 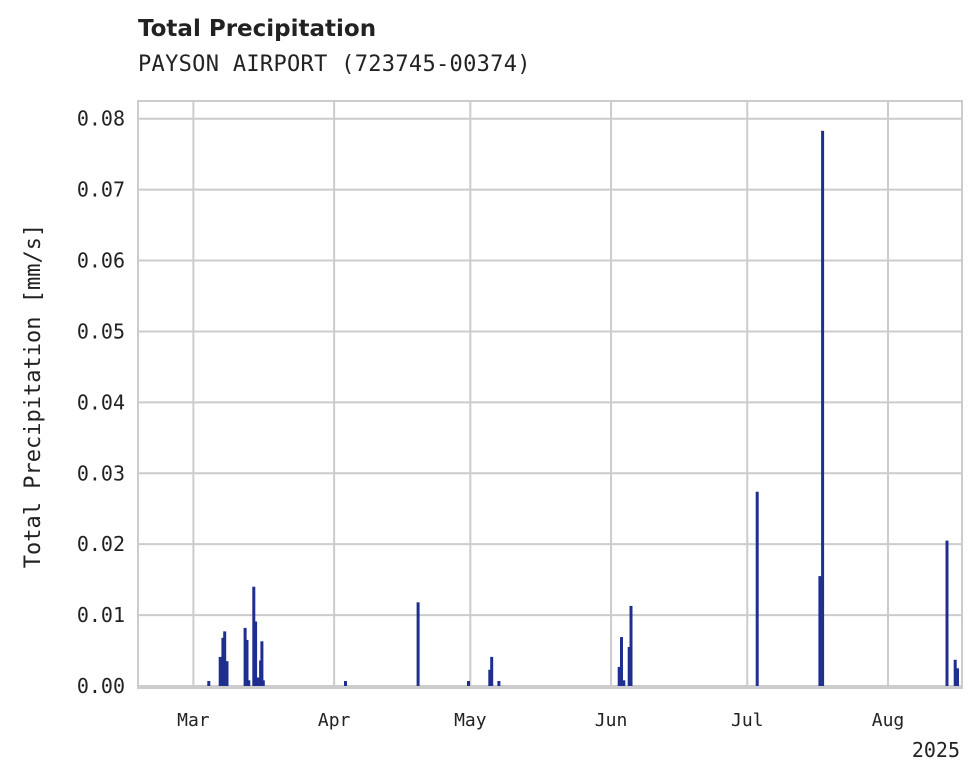 I want to click on y-tick-labels: 0.00 0.01 0.02 0.03 0.04 0.05 0.06 0.07 0.08, so click(x=101, y=402).